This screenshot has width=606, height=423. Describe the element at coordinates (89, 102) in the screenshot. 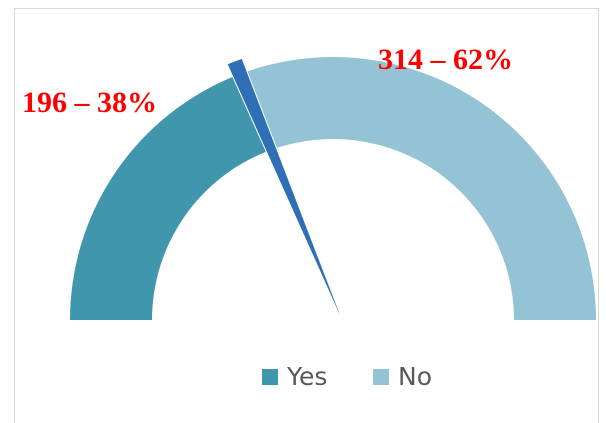

I see `data-label: 196 – 38%` at that location.